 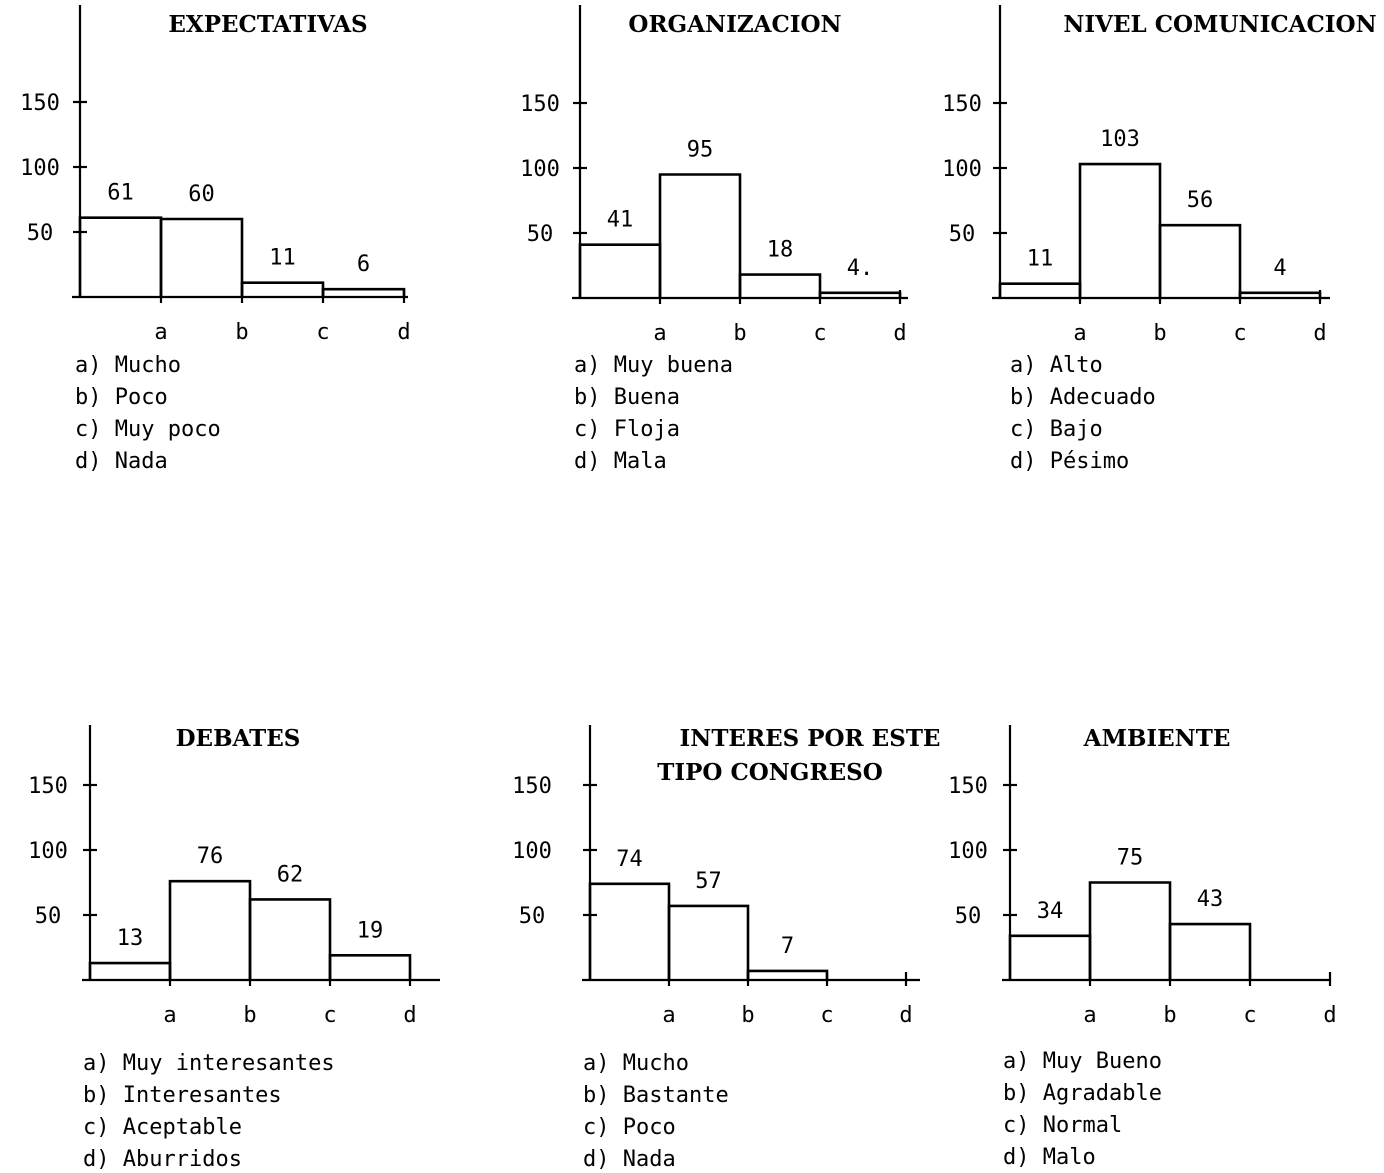 I want to click on legend-item: c) Bajo, so click(x=1056, y=429).